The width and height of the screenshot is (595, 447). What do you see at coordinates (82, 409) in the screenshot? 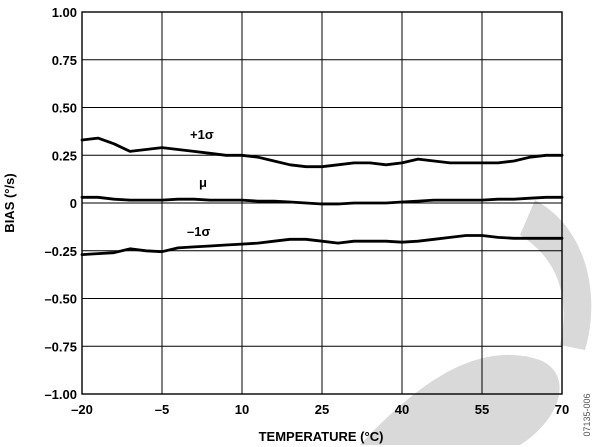
I see `x-tick-label: –20` at bounding box center [82, 409].